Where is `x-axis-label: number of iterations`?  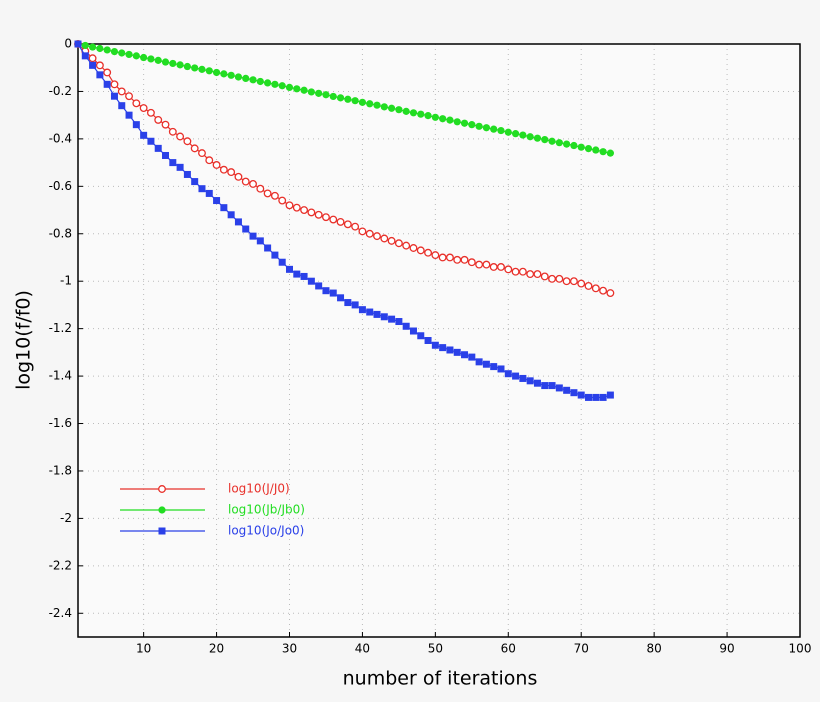 x-axis-label: number of iterations is located at coordinates (440, 679).